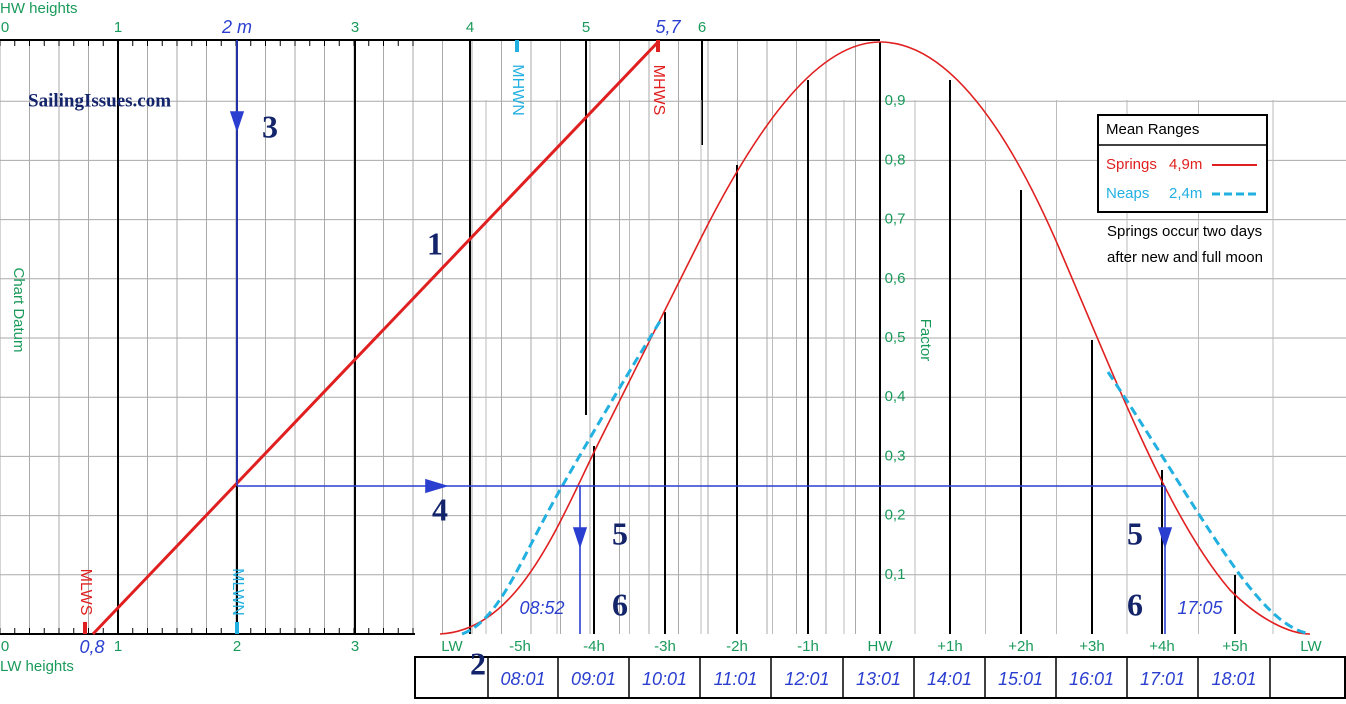 The height and width of the screenshot is (704, 1346). I want to click on annotation: 0,8, so click(91, 647).